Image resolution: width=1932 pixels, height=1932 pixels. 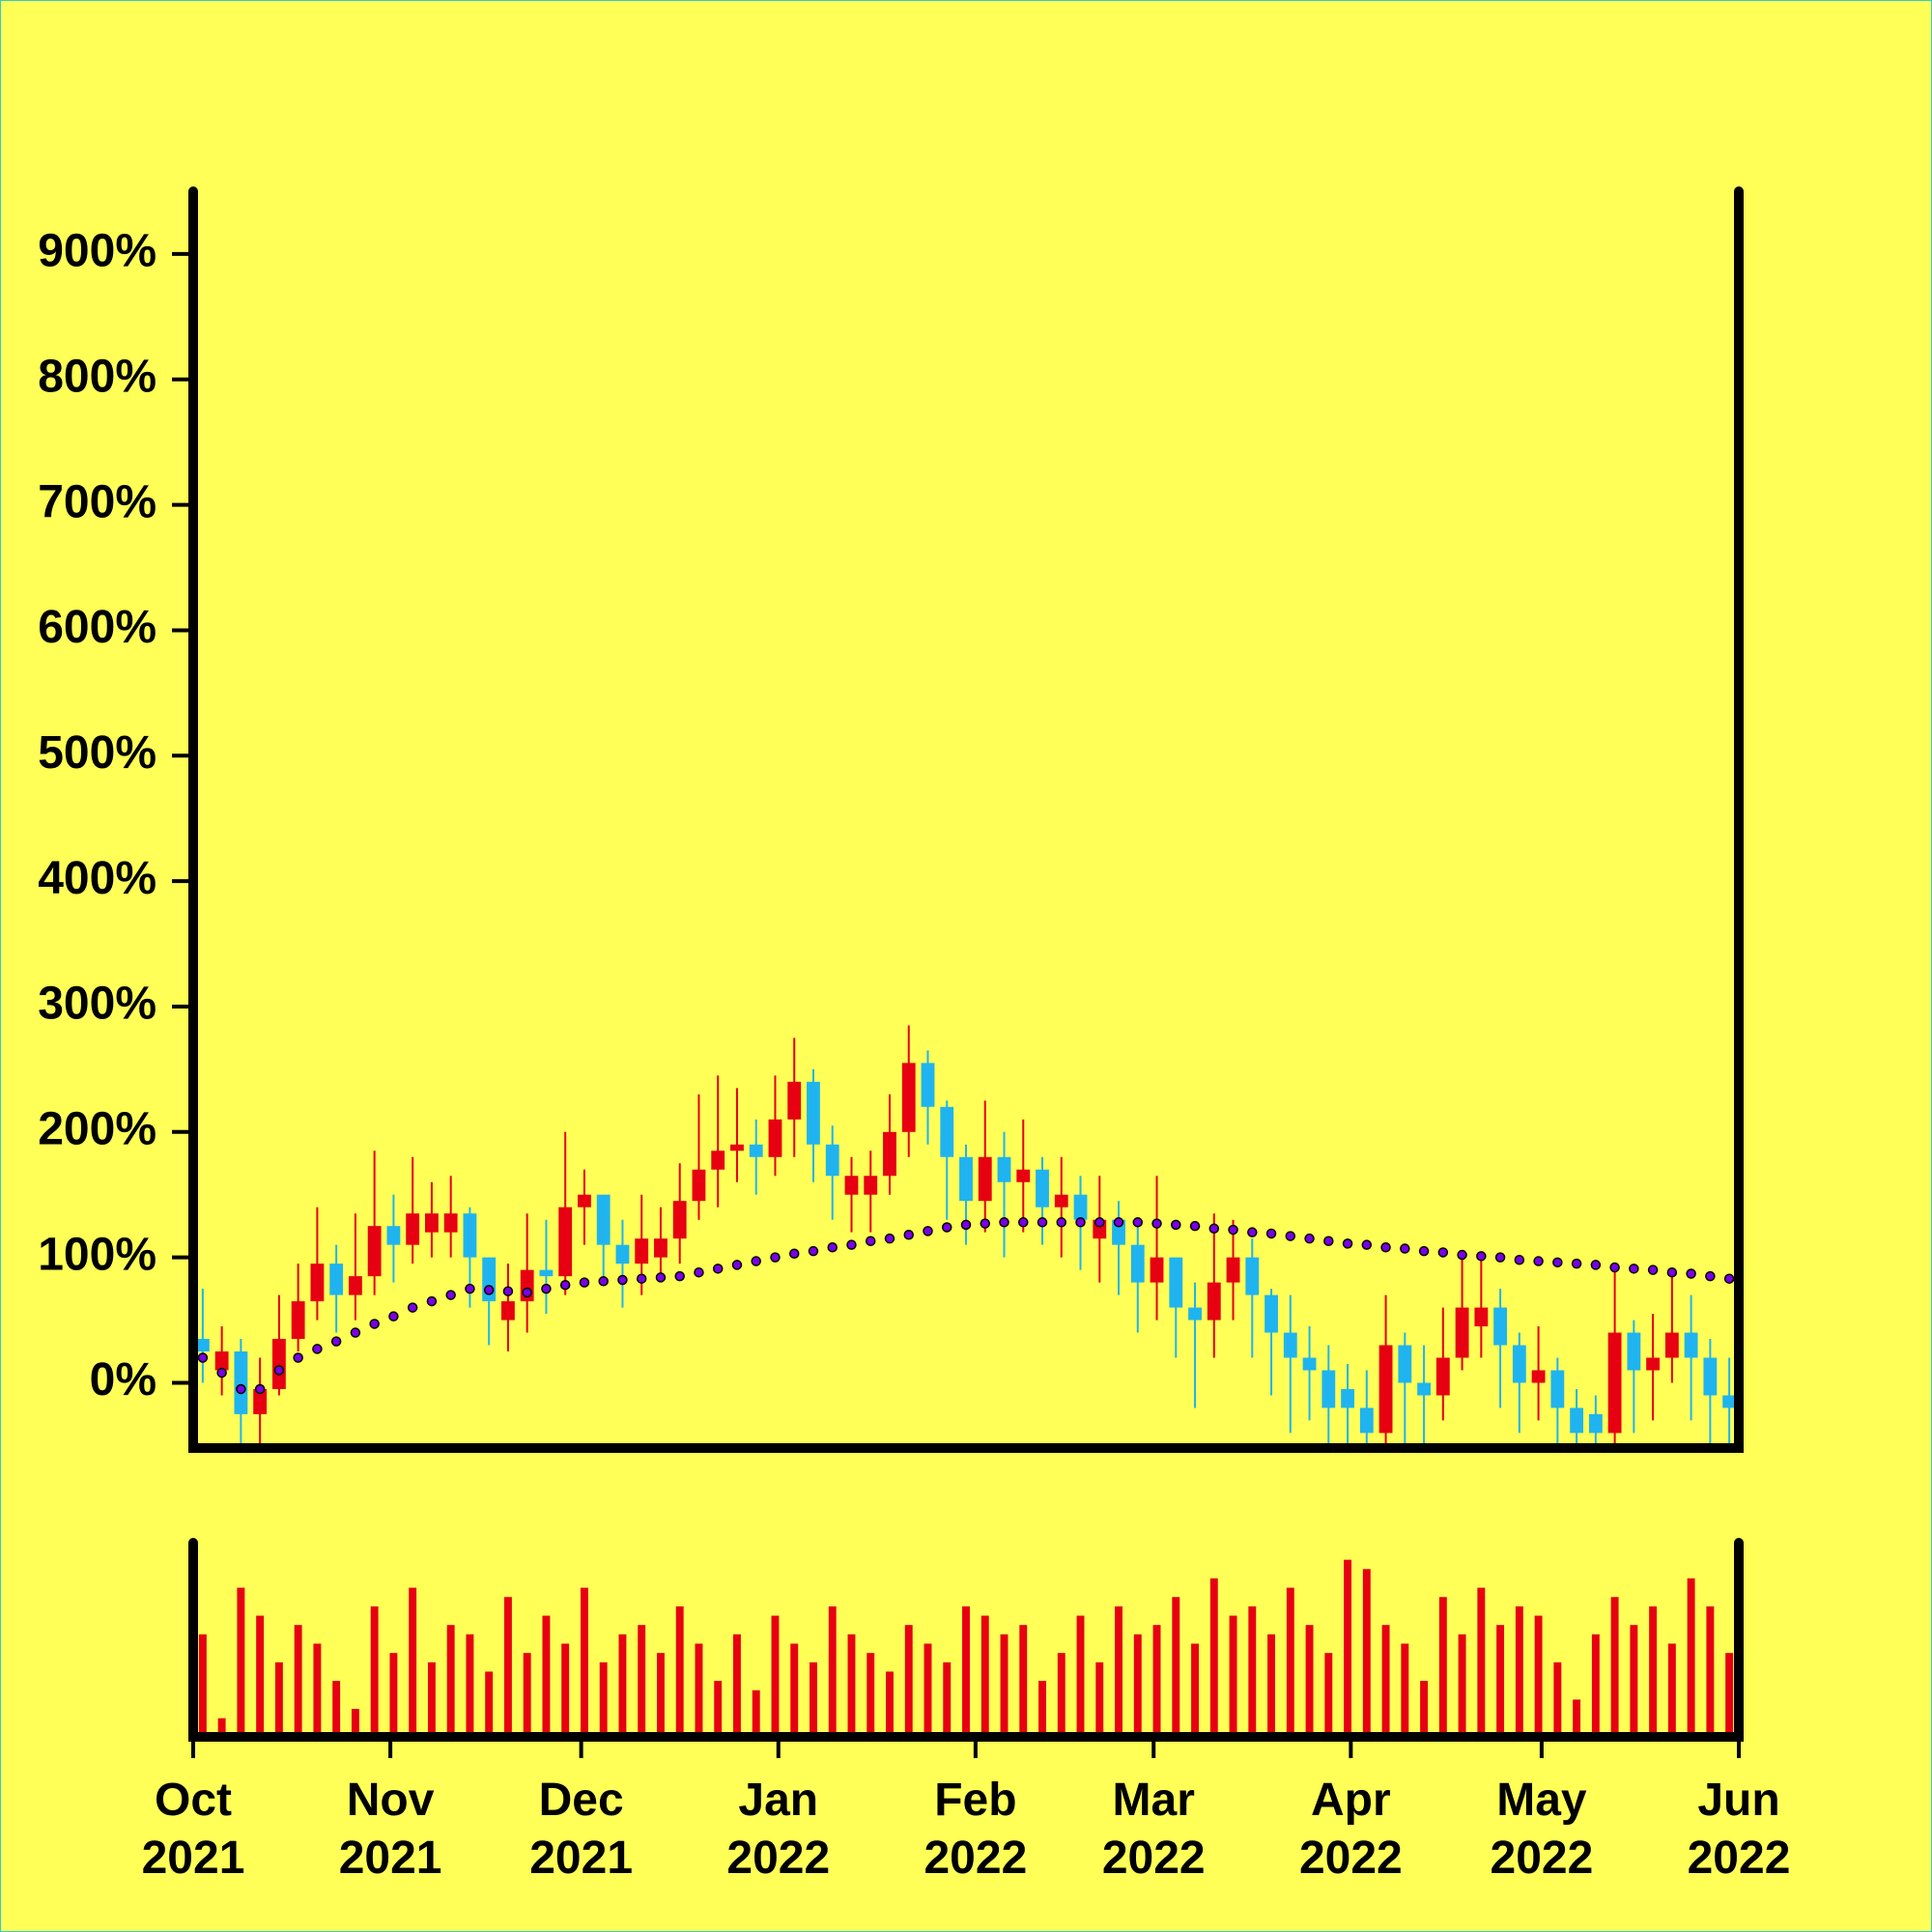 I want to click on y-tick-label: 700%, so click(x=97, y=502).